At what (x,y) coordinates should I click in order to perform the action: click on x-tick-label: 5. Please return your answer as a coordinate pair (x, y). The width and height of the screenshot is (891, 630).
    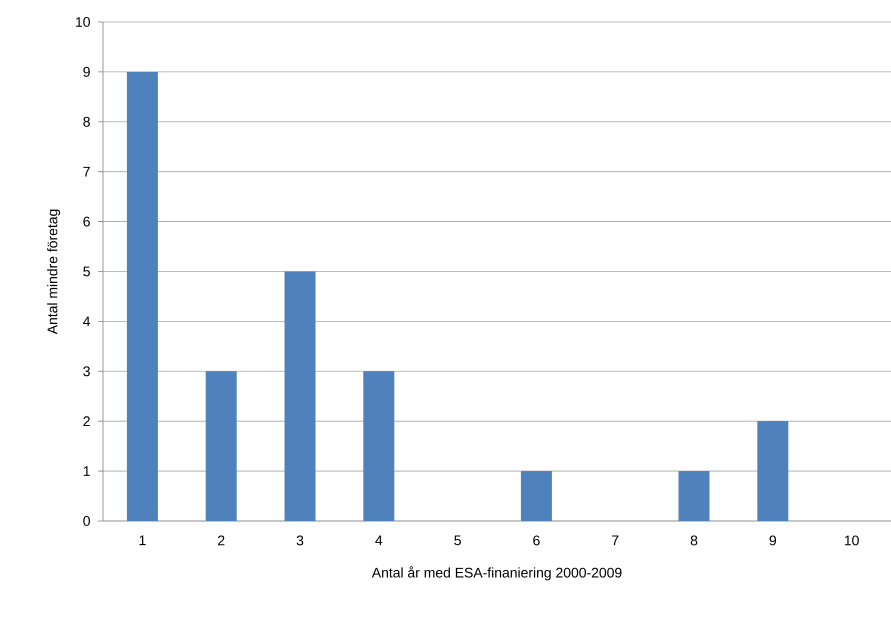
    Looking at the image, I should click on (457, 541).